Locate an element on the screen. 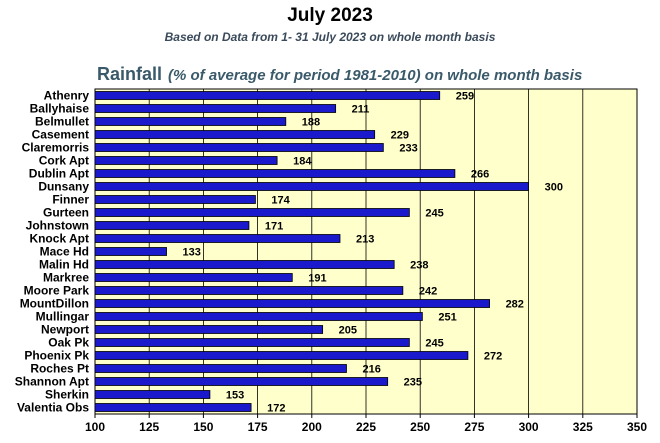 This screenshot has height=443, width=660. x-axis: 100 125 150 175 200 225 250 275 300 325 350 is located at coordinates (366, 424).